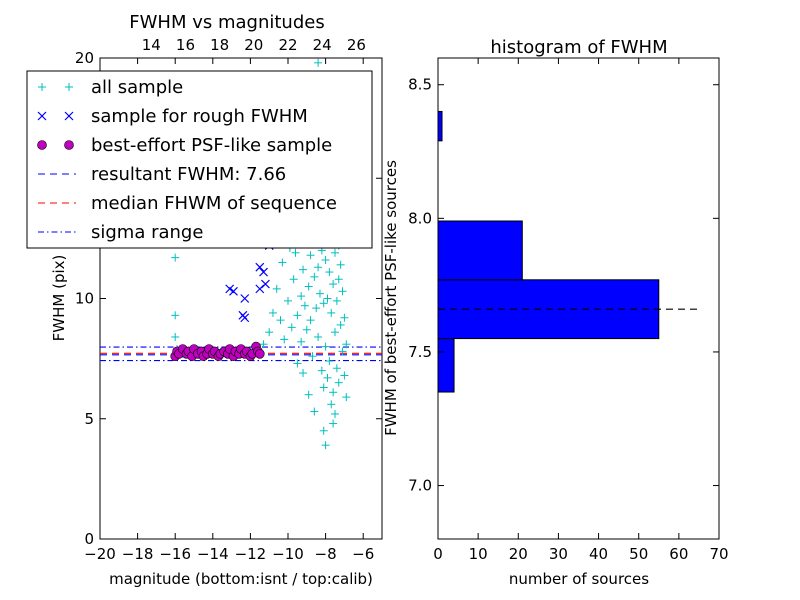 The width and height of the screenshot is (800, 600). Describe the element at coordinates (89, 419) in the screenshot. I see `y-tick-label: 5` at that location.